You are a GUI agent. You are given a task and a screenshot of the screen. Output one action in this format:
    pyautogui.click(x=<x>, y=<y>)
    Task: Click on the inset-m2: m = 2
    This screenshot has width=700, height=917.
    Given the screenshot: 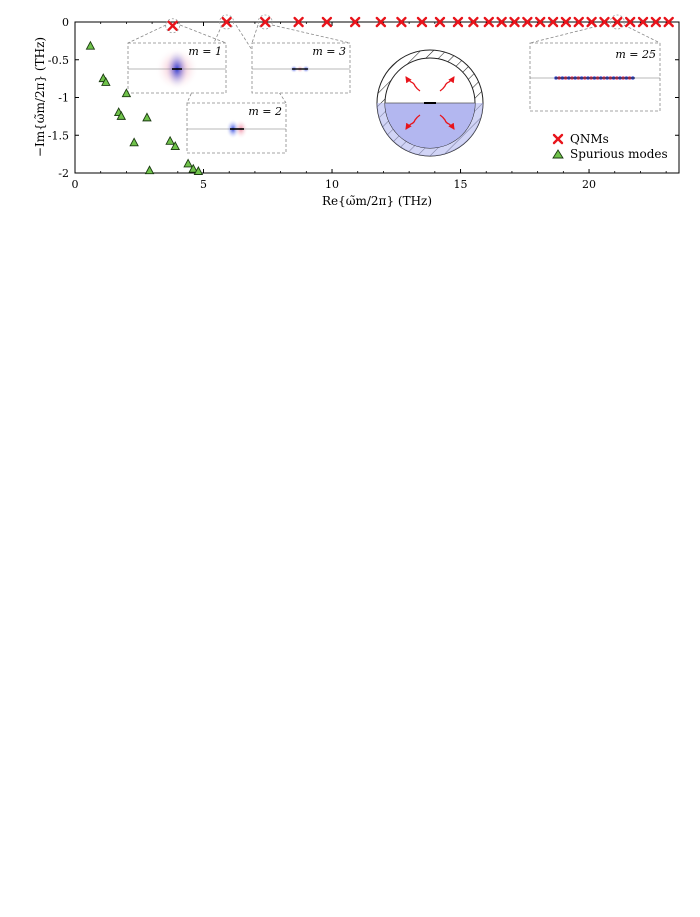 What is the action you would take?
    pyautogui.click(x=236, y=128)
    